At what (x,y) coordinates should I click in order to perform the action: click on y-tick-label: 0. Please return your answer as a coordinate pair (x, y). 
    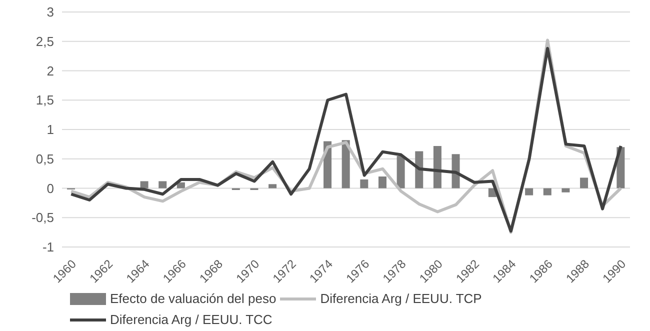
    Looking at the image, I should click on (50, 188).